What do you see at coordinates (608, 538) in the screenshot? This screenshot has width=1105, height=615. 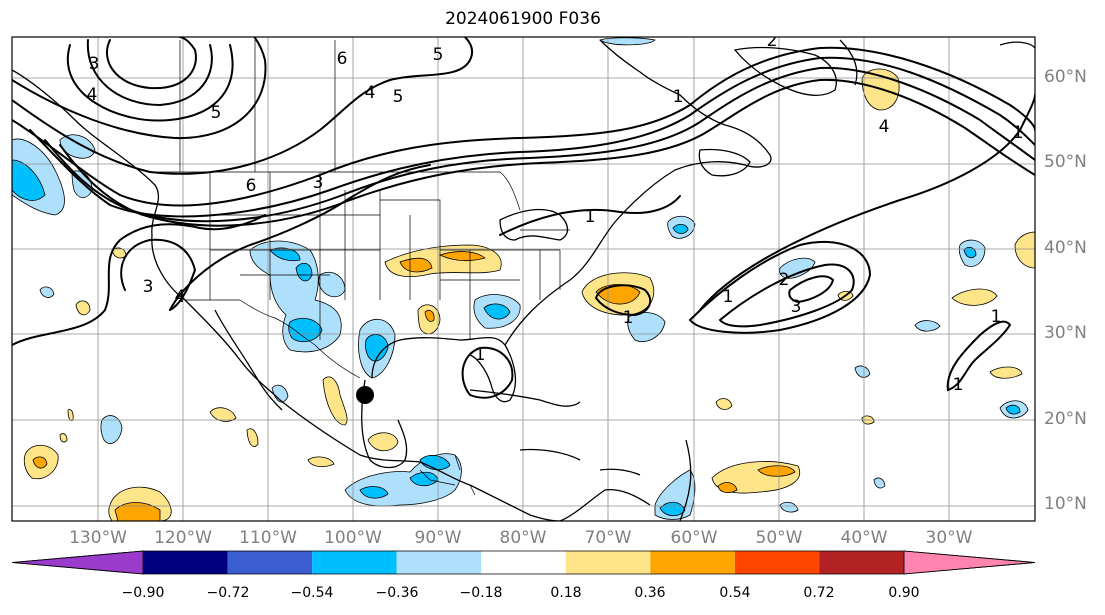 I see `lon-label: 70°W` at bounding box center [608, 538].